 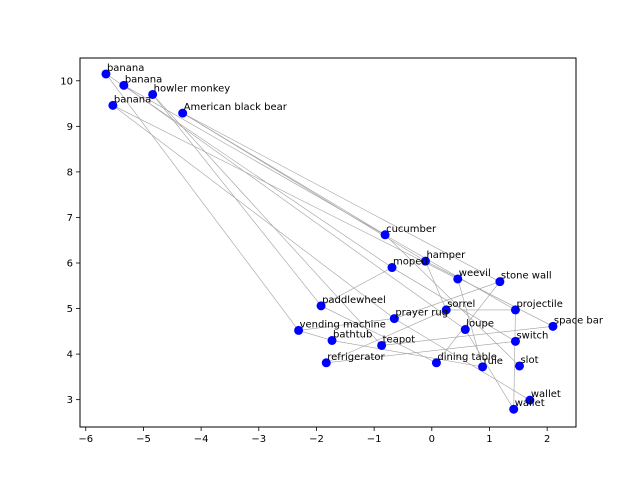 What do you see at coordinates (532, 335) in the screenshot?
I see `point-label: switch` at bounding box center [532, 335].